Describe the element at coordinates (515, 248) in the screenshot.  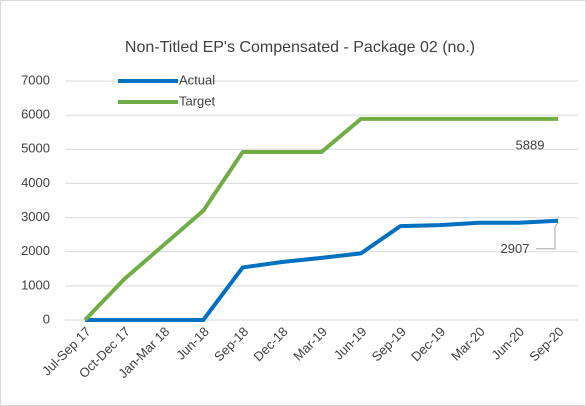
I see `data-label: 2907` at that location.